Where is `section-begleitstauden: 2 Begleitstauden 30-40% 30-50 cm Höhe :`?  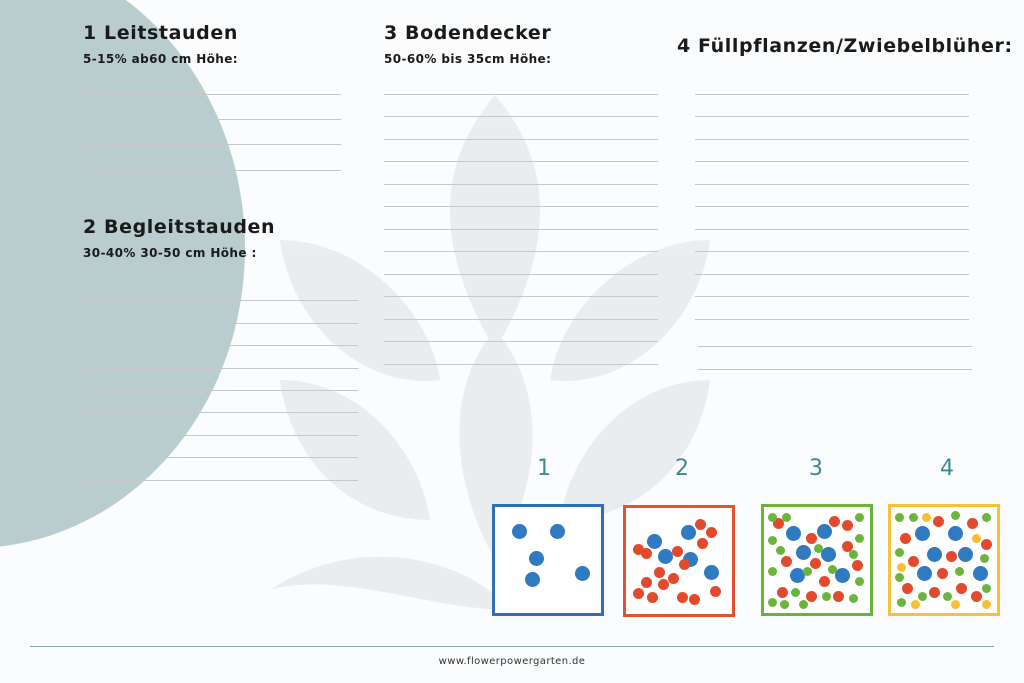 section-begleitstauden: 2 Begleitstauden 30-40% 30-50 cm Höhe : is located at coordinates (179, 238).